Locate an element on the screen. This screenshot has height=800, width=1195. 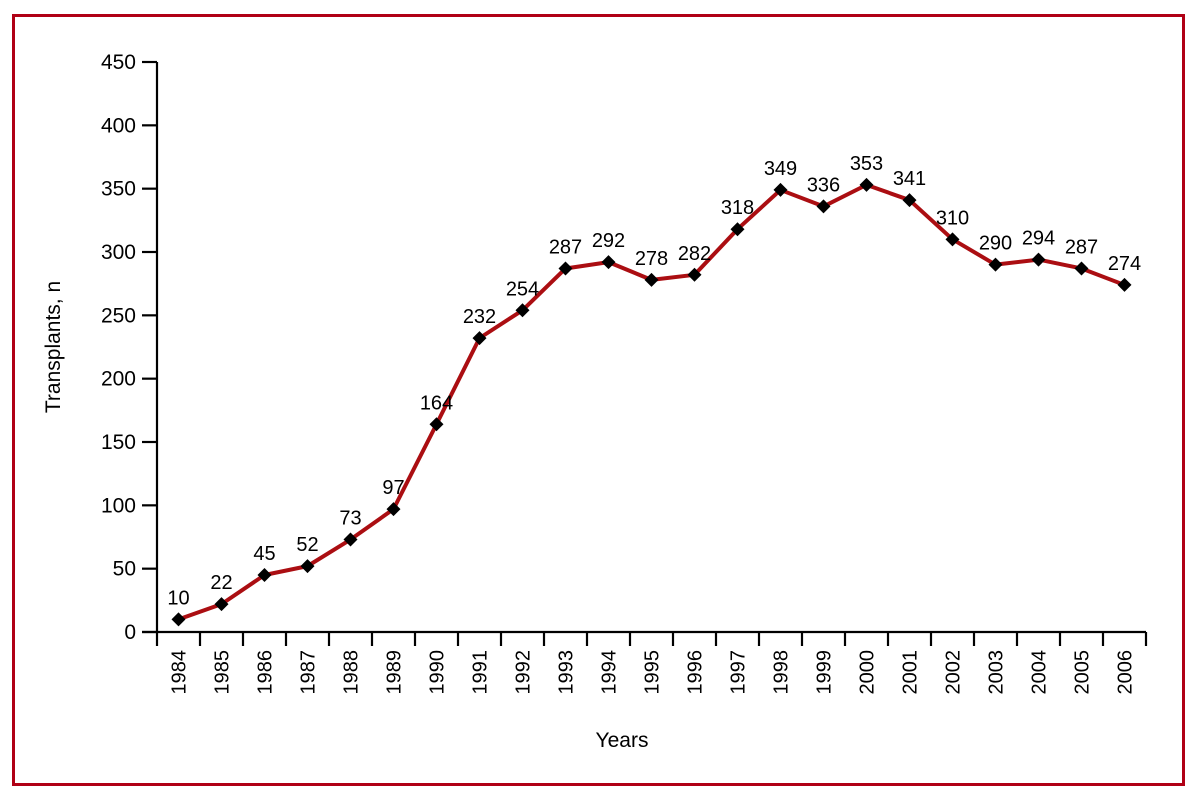
point-value-label: 164 is located at coordinates (436, 403).